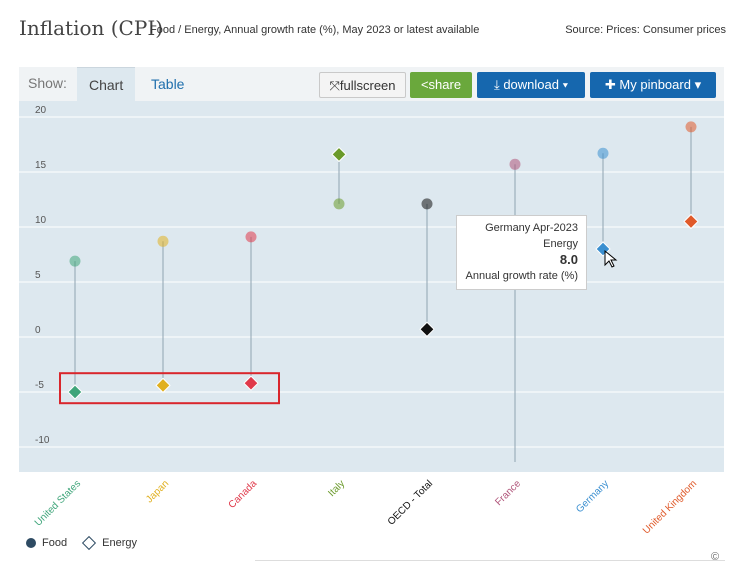 The width and height of the screenshot is (753, 563). What do you see at coordinates (41, 110) in the screenshot?
I see `y-tick-label: 20` at bounding box center [41, 110].